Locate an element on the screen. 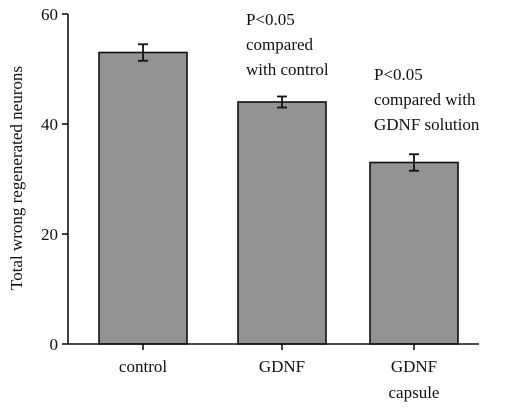 Image resolution: width=529 pixels, height=420 pixels. y-tick-label: 20 is located at coordinates (49, 234).